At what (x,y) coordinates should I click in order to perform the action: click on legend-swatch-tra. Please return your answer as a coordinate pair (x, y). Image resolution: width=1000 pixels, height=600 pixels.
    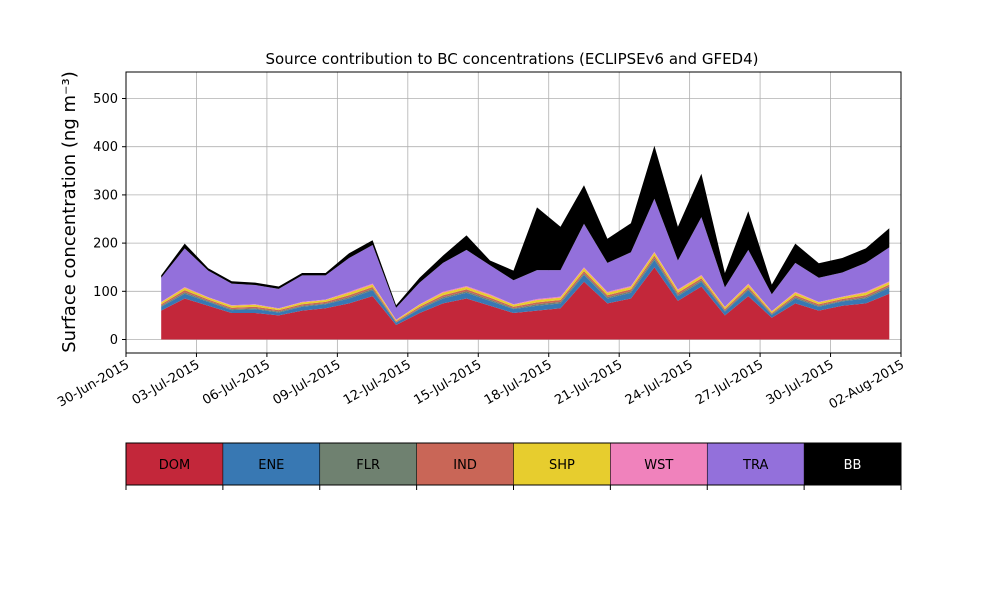
    Looking at the image, I should click on (756, 464).